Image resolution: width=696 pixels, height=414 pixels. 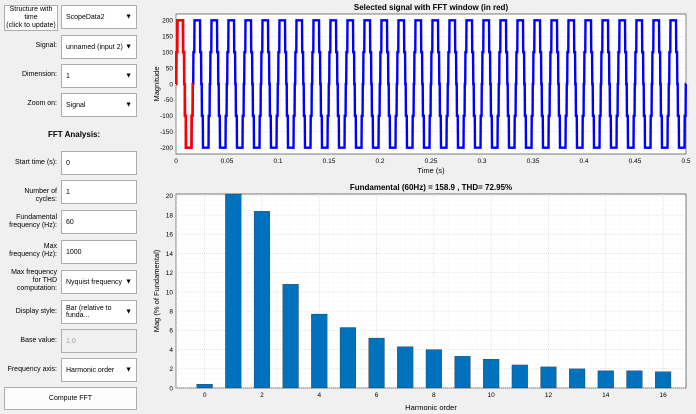 What do you see at coordinates (663, 395) in the screenshot?
I see `fft-xtick-label: 16` at bounding box center [663, 395].